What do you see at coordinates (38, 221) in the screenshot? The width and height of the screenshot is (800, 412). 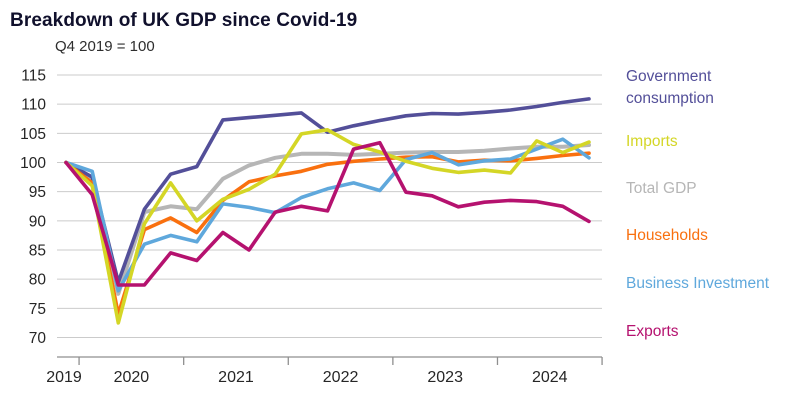 I see `y-axis-tick-label: 90` at bounding box center [38, 221].